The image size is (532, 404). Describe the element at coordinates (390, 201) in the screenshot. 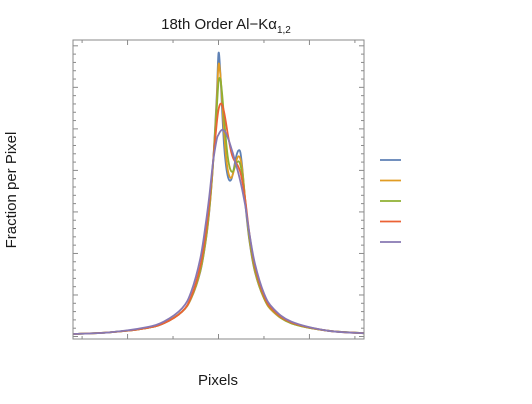

I see `legend` at that location.